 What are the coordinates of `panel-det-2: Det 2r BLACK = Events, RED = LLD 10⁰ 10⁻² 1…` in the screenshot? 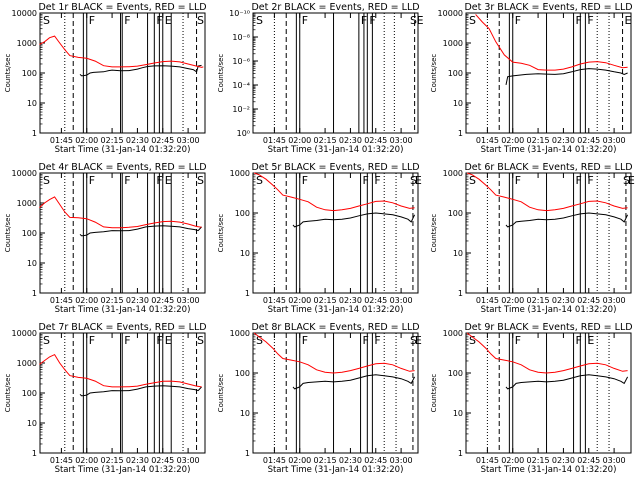 It's located at (320, 78).